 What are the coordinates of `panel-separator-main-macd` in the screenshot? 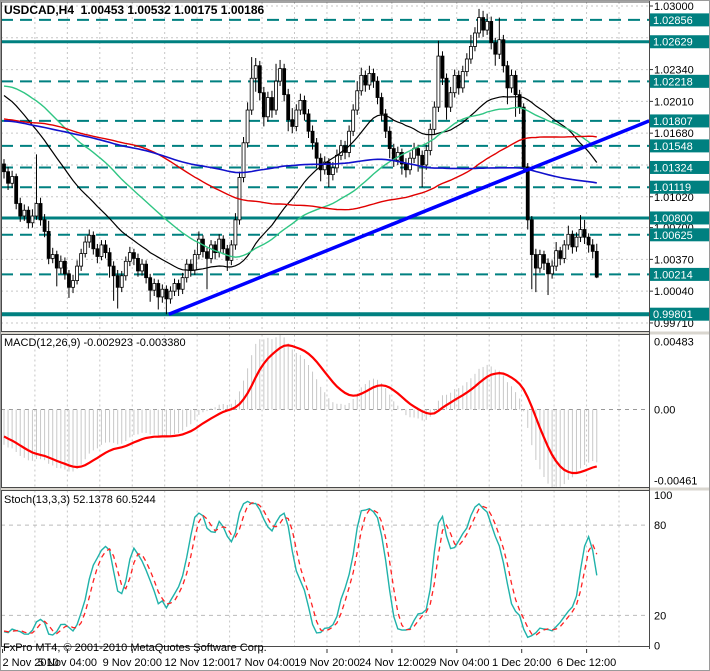 It's located at (355, 333).